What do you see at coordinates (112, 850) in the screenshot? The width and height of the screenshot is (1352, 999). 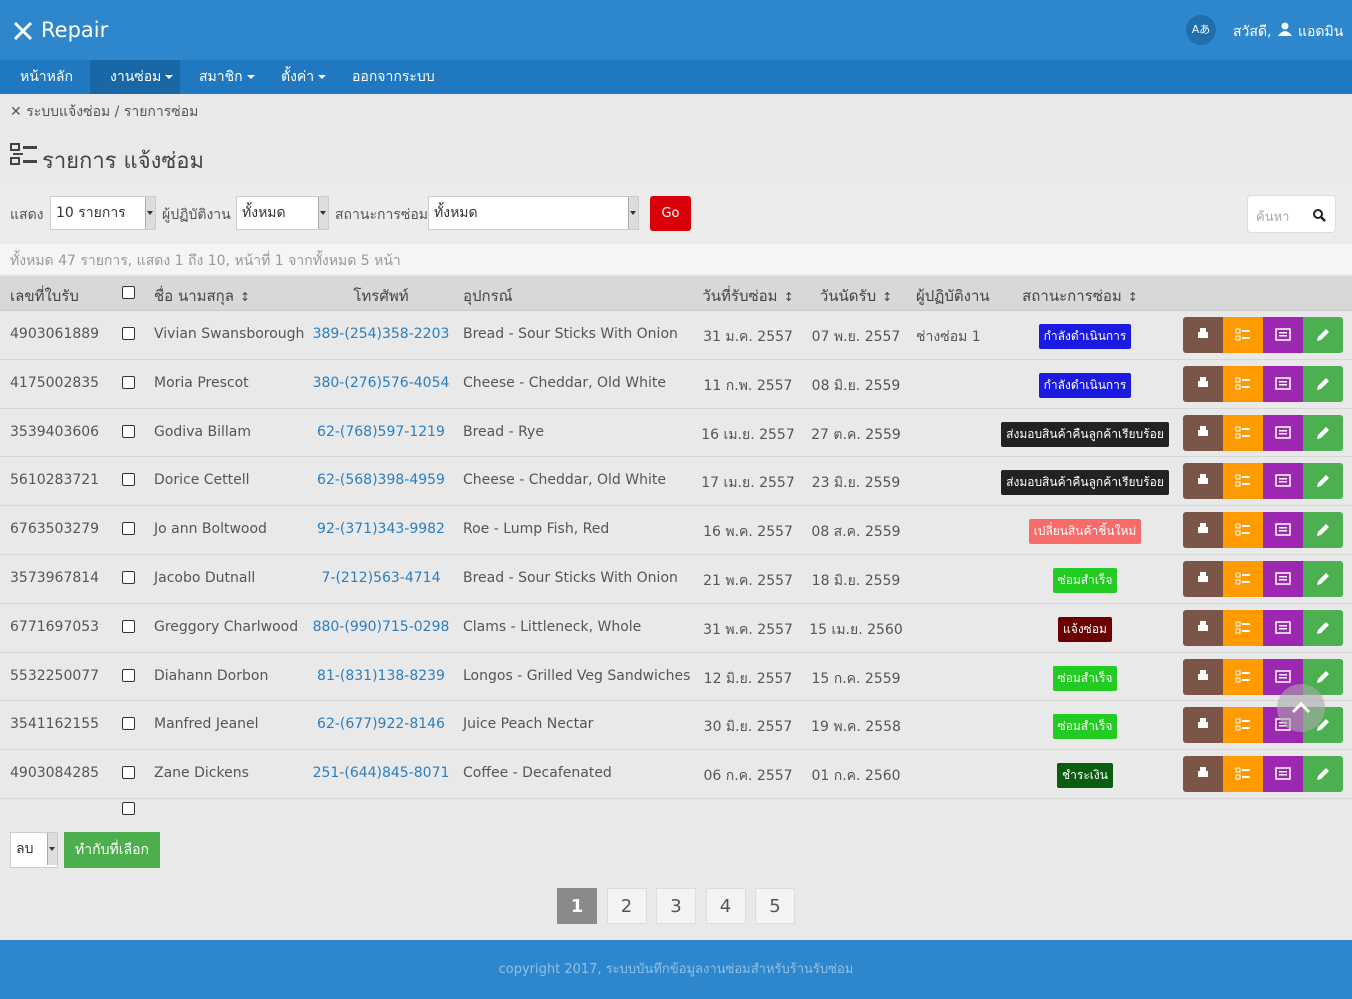 I see `bulk-button: ทำกับที่เลือก` at bounding box center [112, 850].